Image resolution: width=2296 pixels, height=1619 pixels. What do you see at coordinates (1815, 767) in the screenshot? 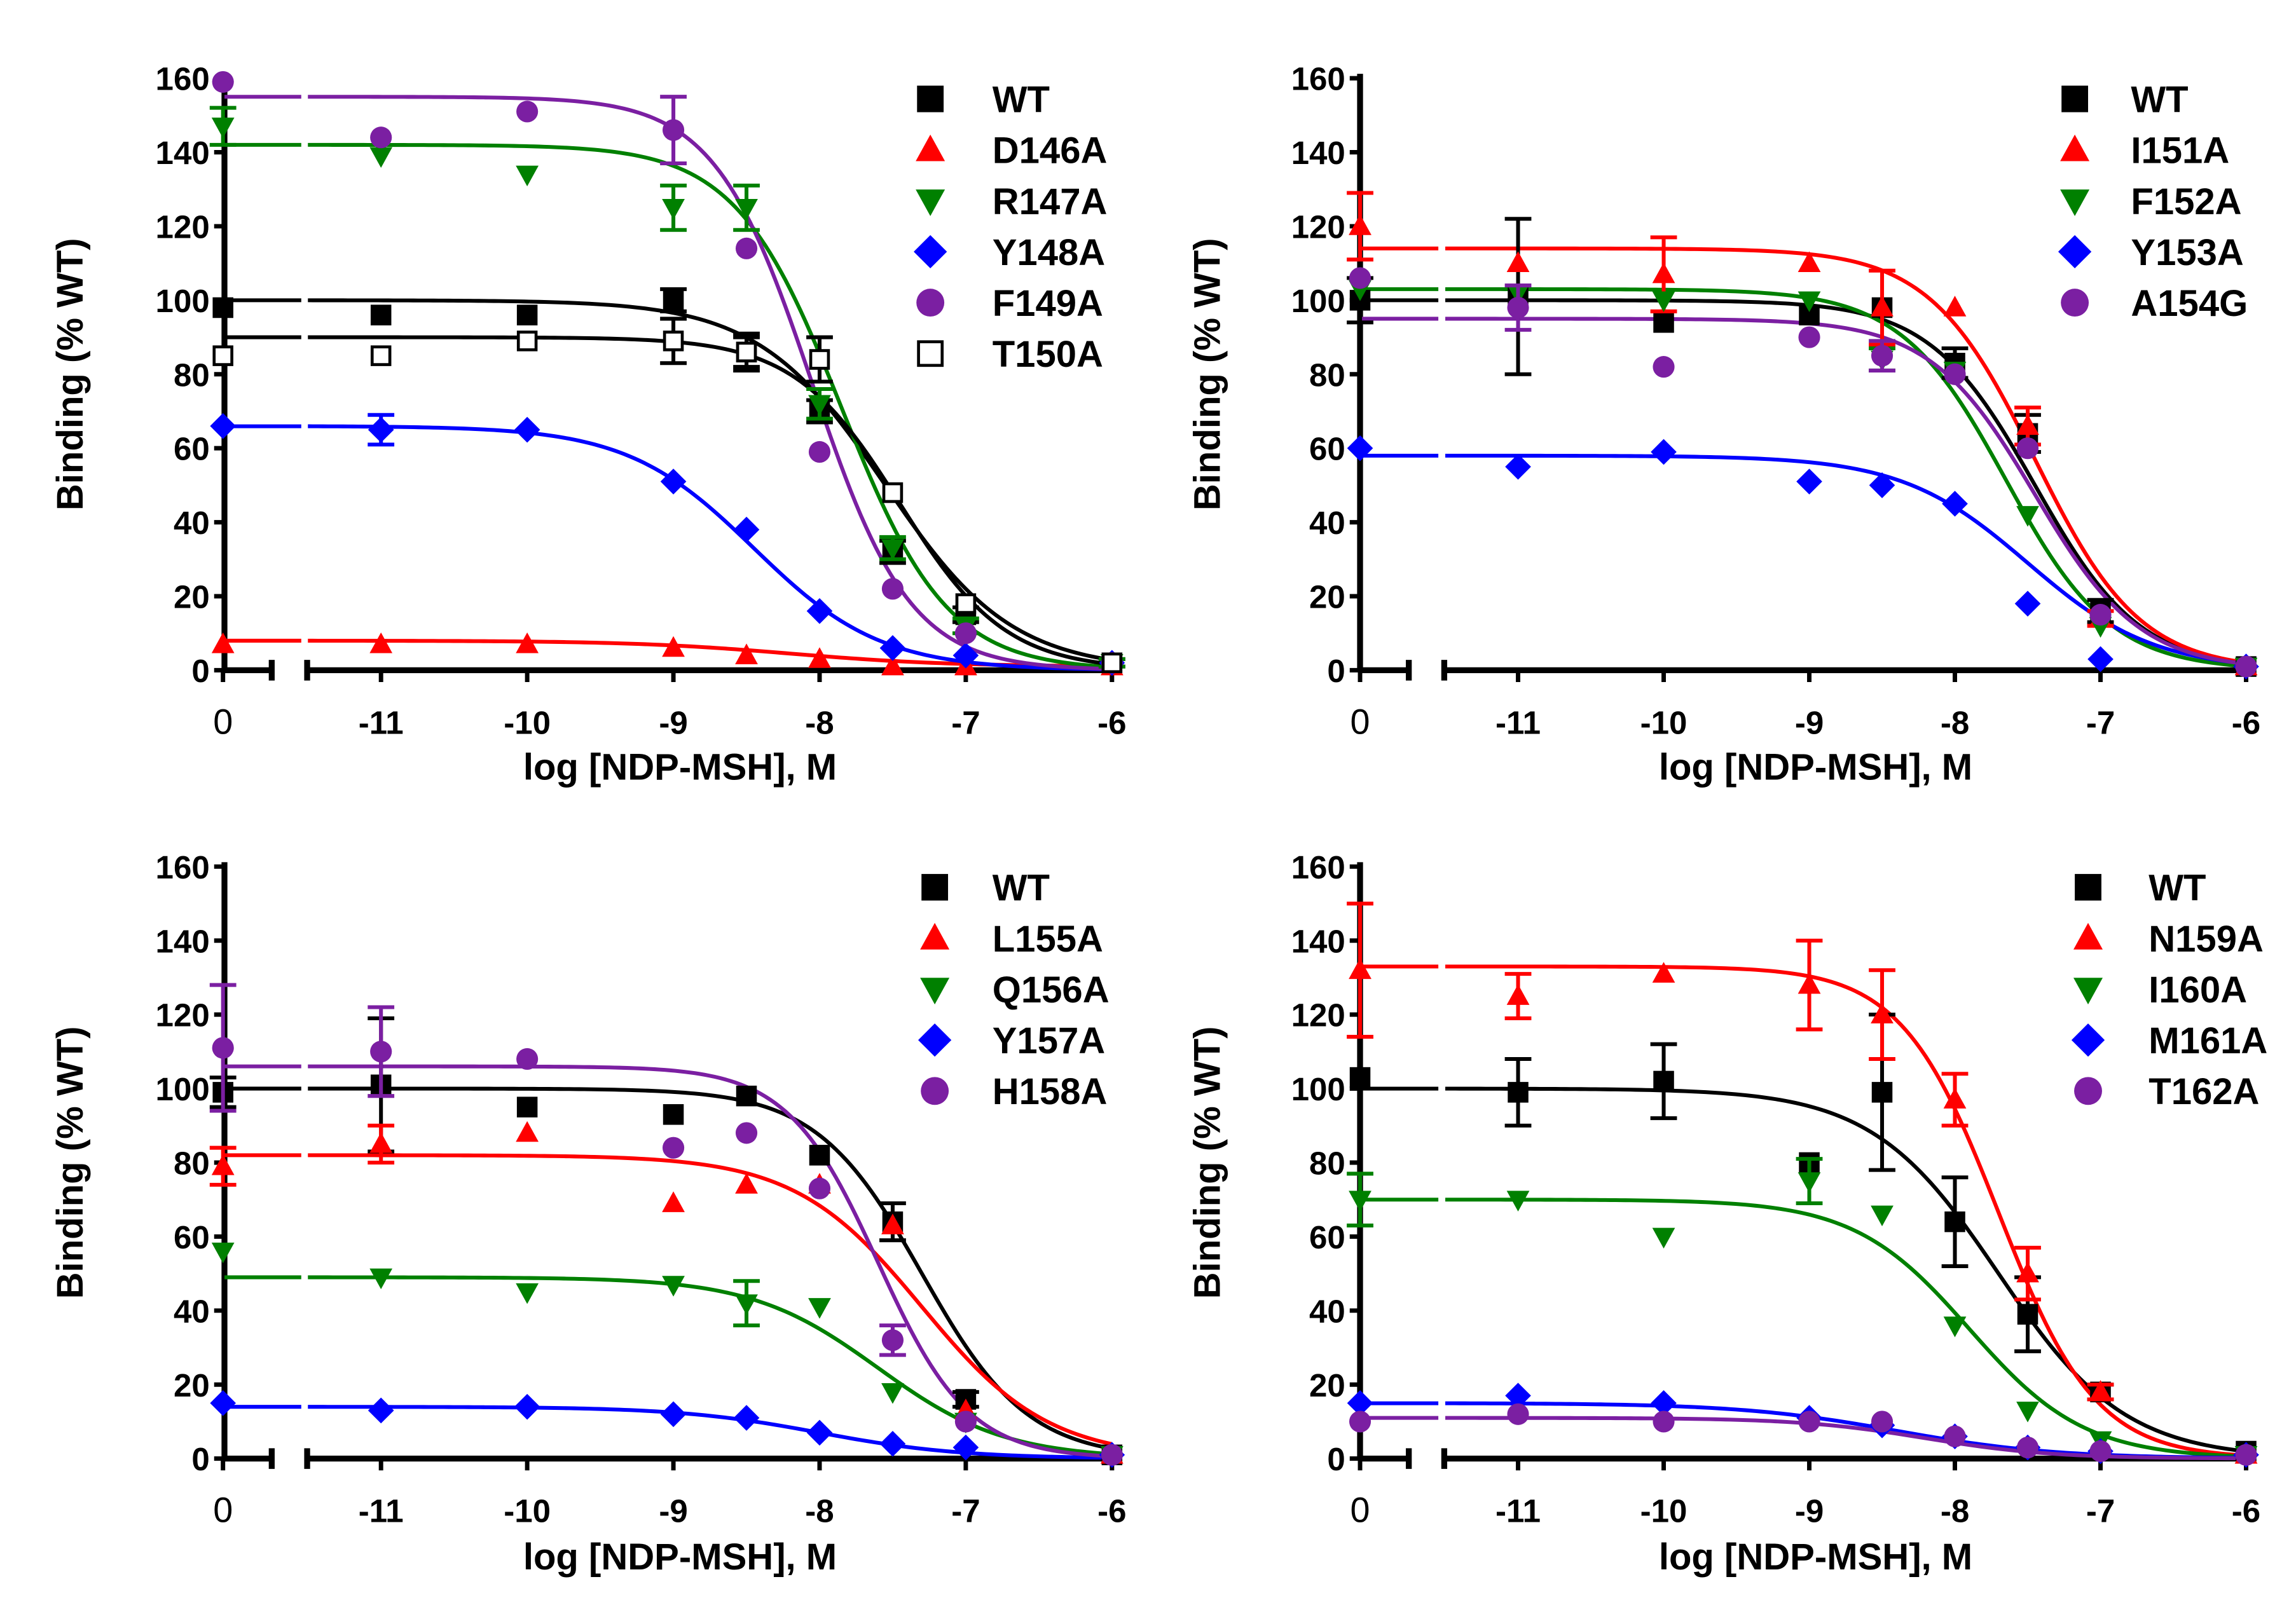
I see `x-axis-title: log [NDP-MSH], M` at bounding box center [1815, 767].